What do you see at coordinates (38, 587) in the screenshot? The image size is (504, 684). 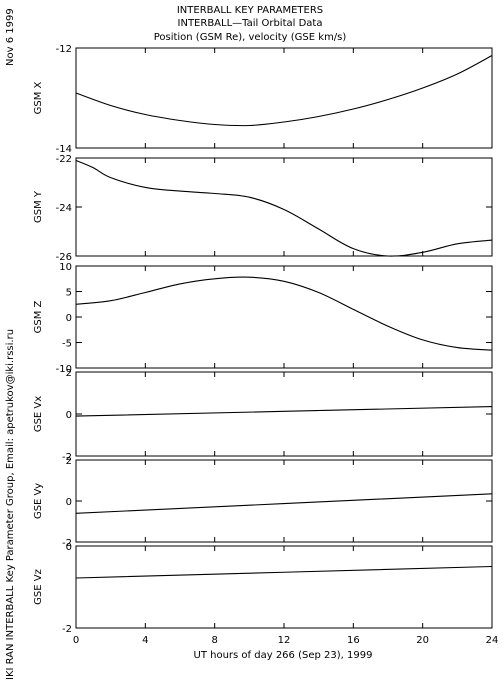 I see `y-axis-label-gse-vz: GSE Vz` at bounding box center [38, 587].